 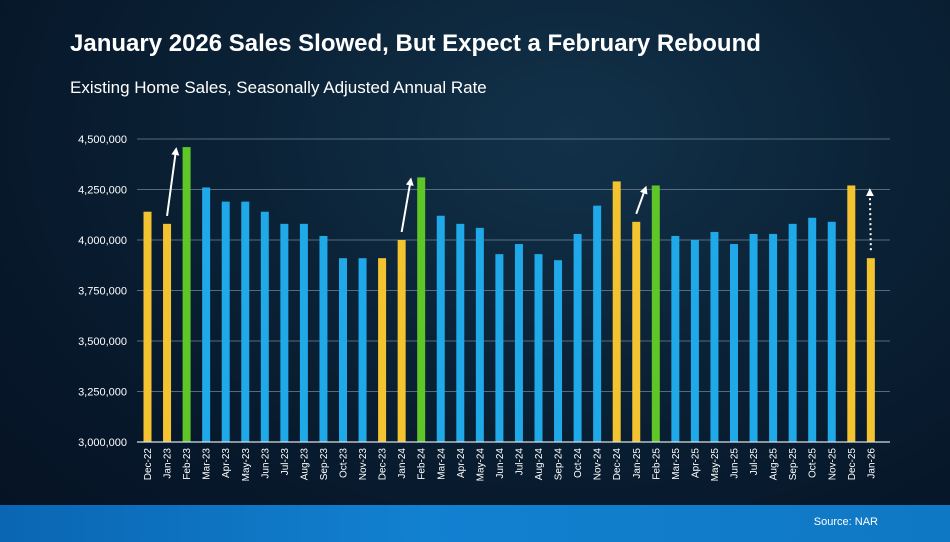 I want to click on y-tick-label: 4,000,000, so click(x=102, y=241).